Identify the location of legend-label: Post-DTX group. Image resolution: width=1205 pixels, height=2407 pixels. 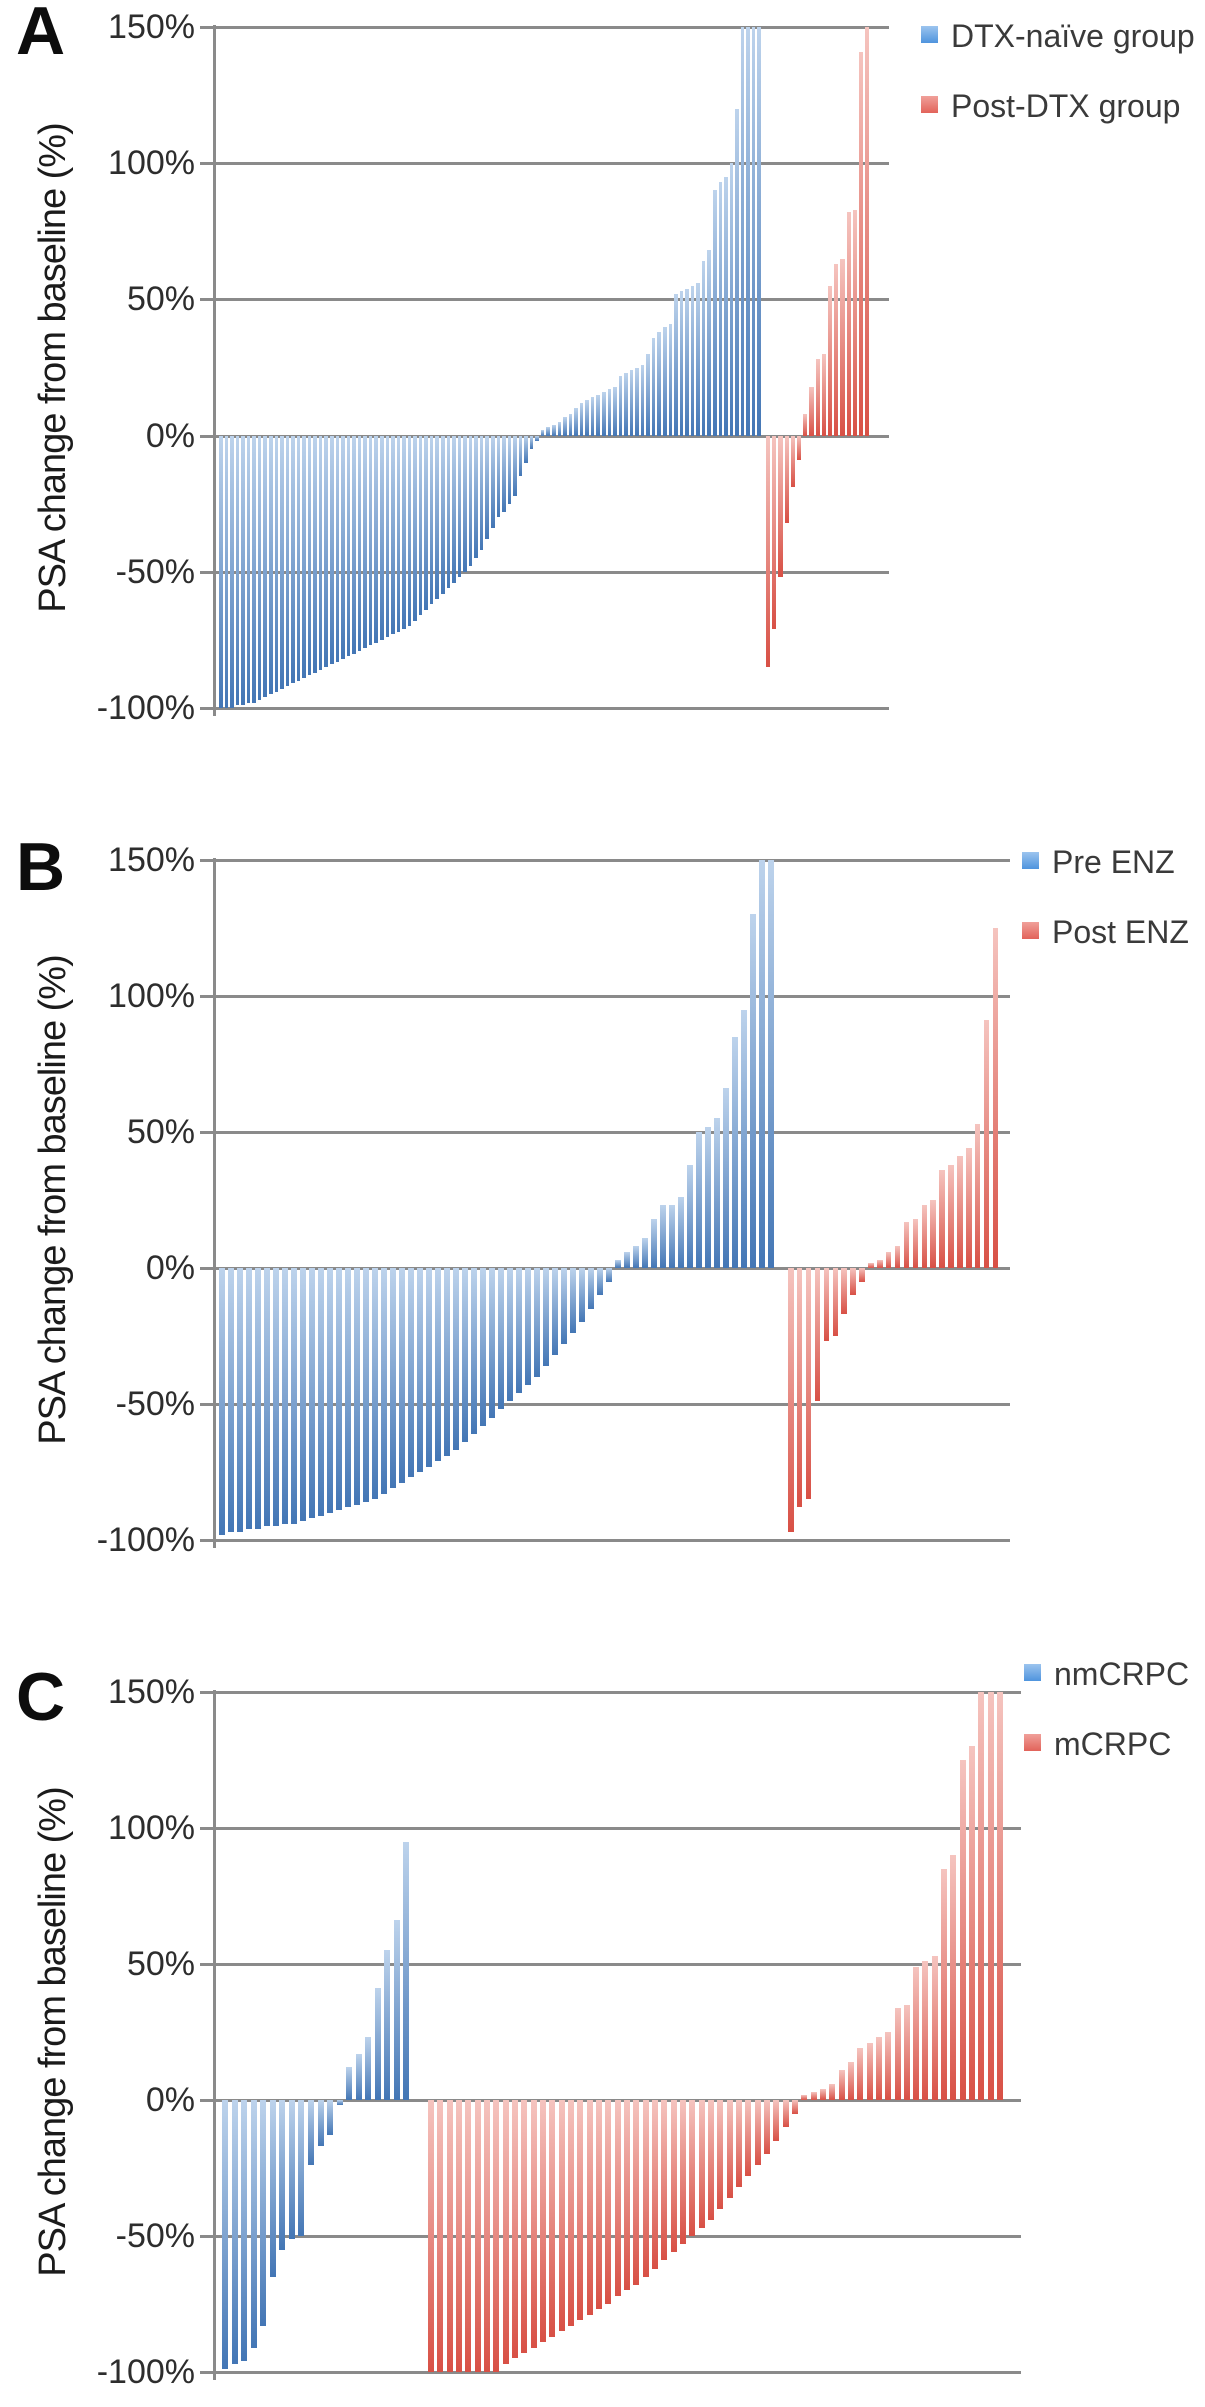
(1066, 106).